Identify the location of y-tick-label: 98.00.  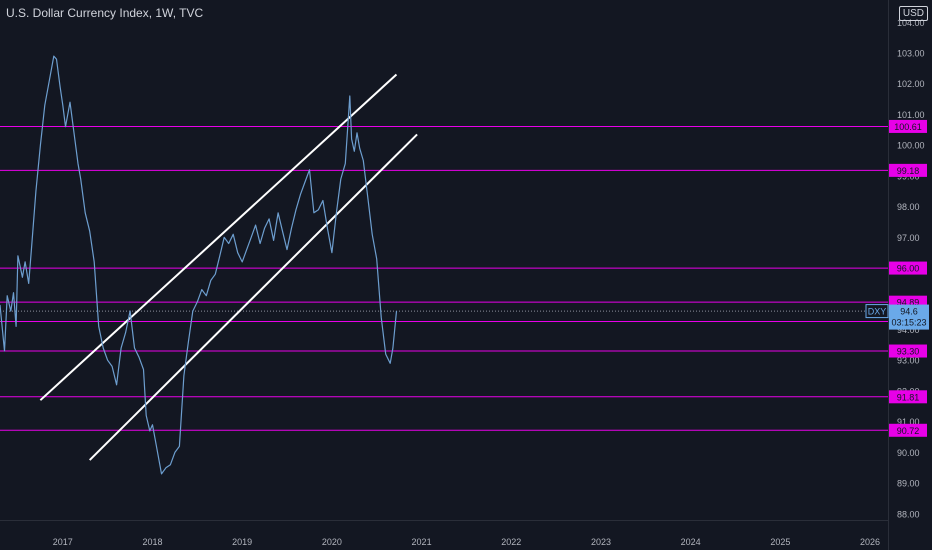
(908, 207).